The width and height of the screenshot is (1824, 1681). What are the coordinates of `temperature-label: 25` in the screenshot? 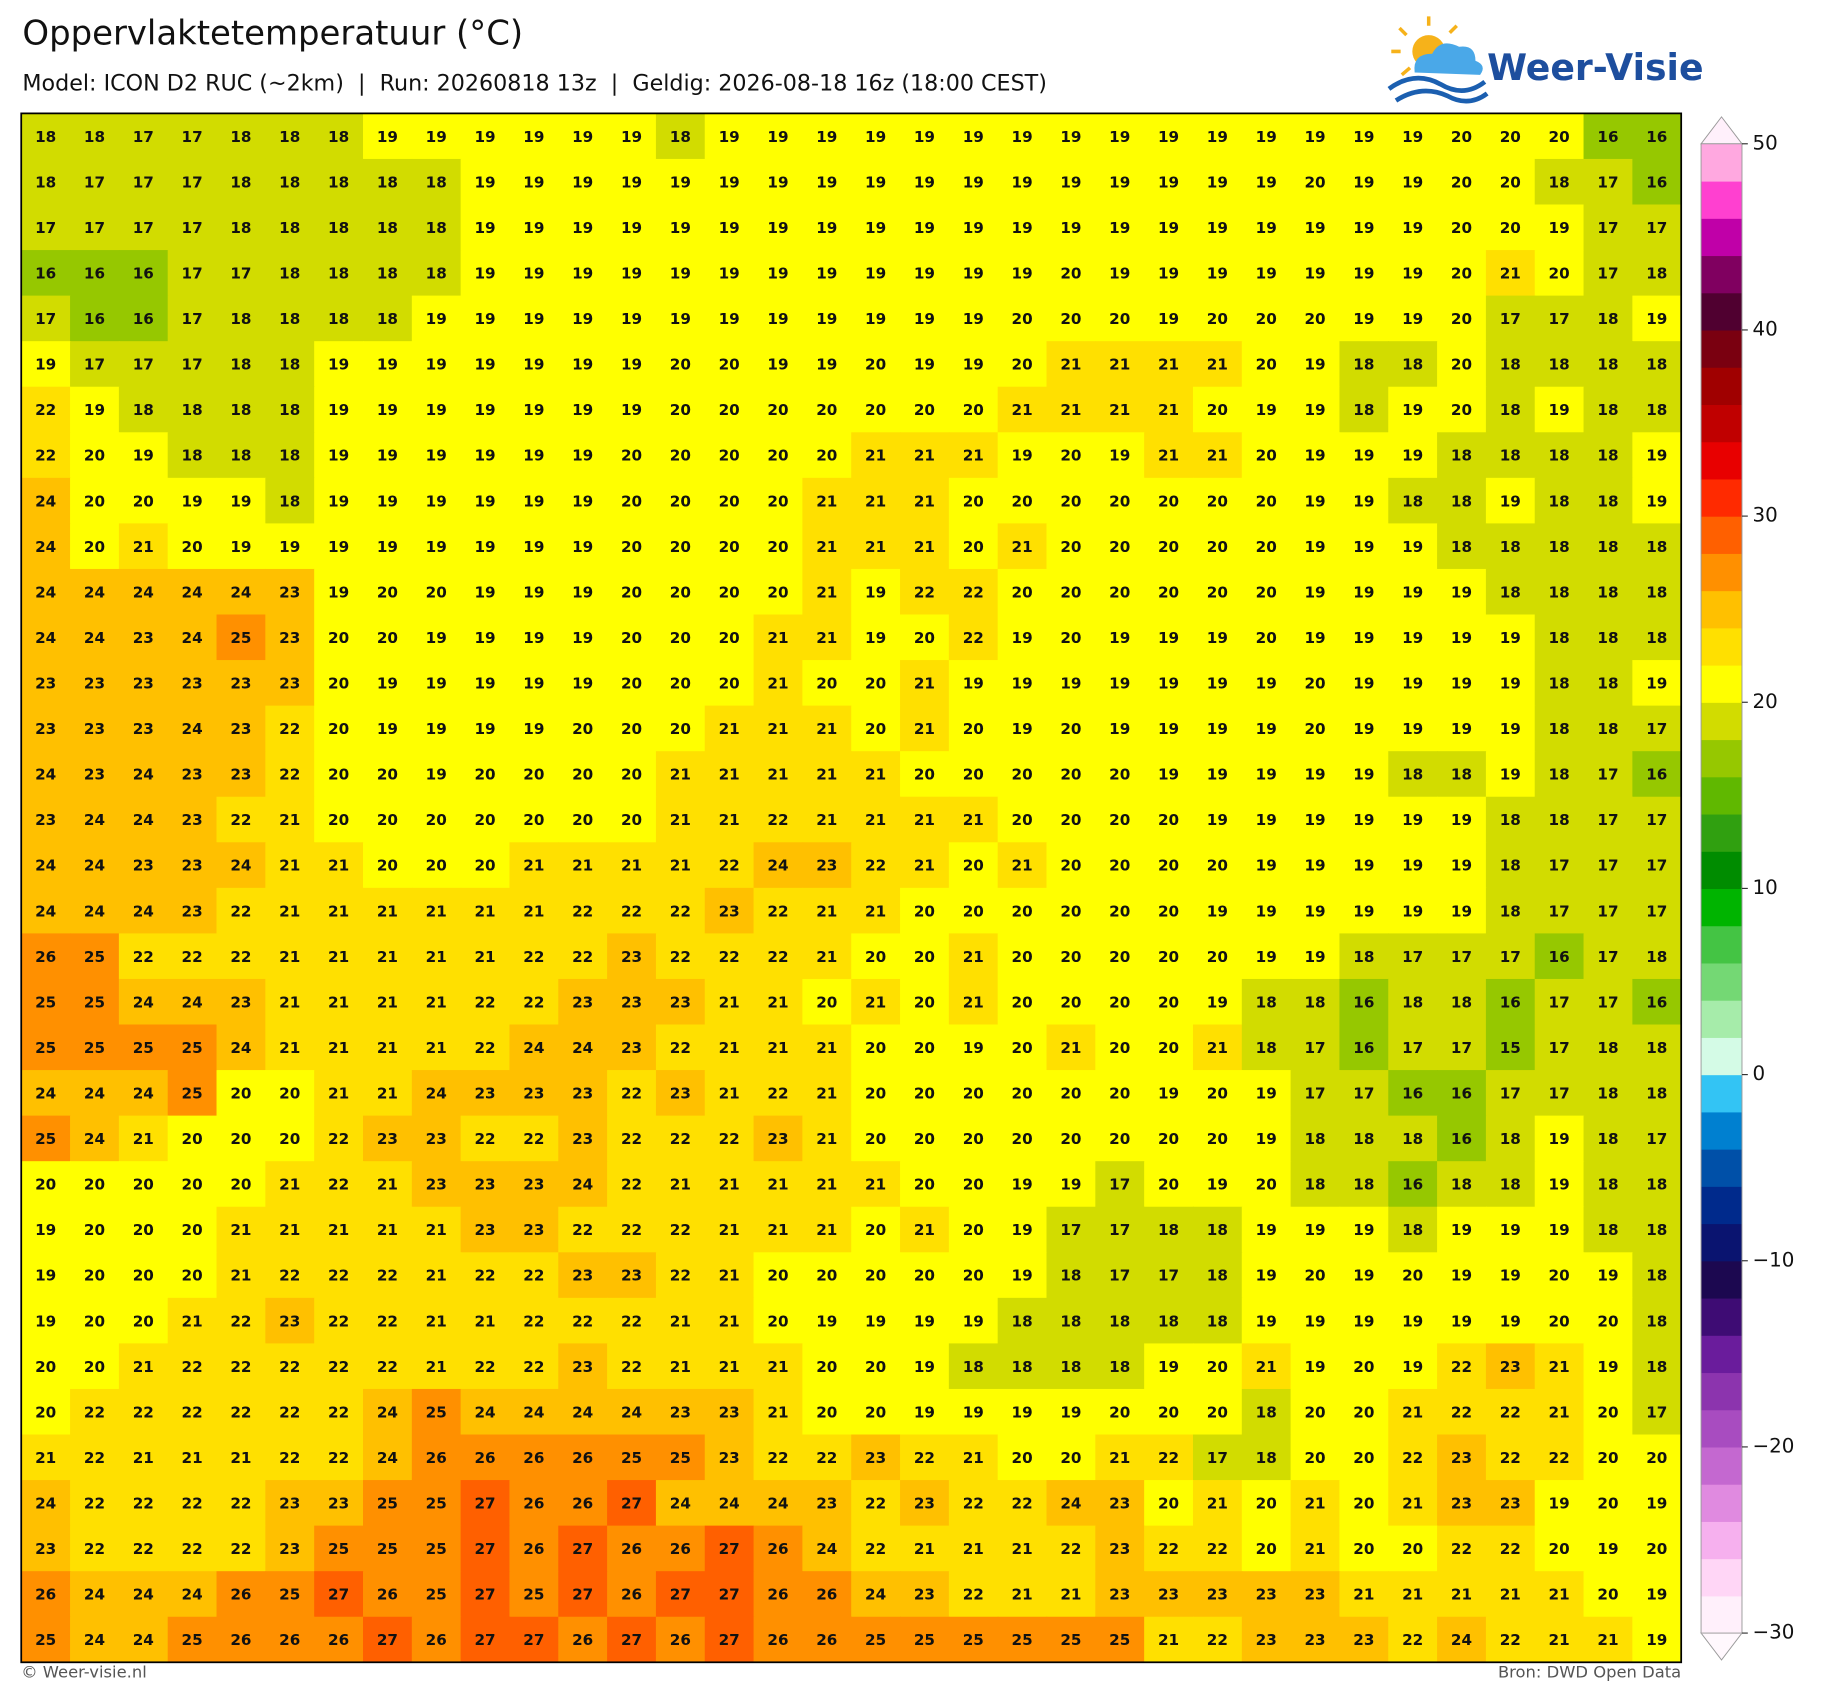 It's located at (436, 1595).